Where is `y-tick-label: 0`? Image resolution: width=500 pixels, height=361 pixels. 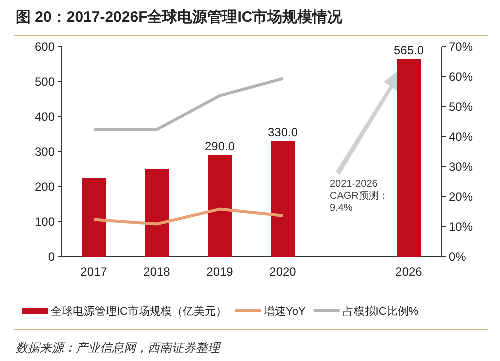
y-tick-label: 0 is located at coordinates (52, 257).